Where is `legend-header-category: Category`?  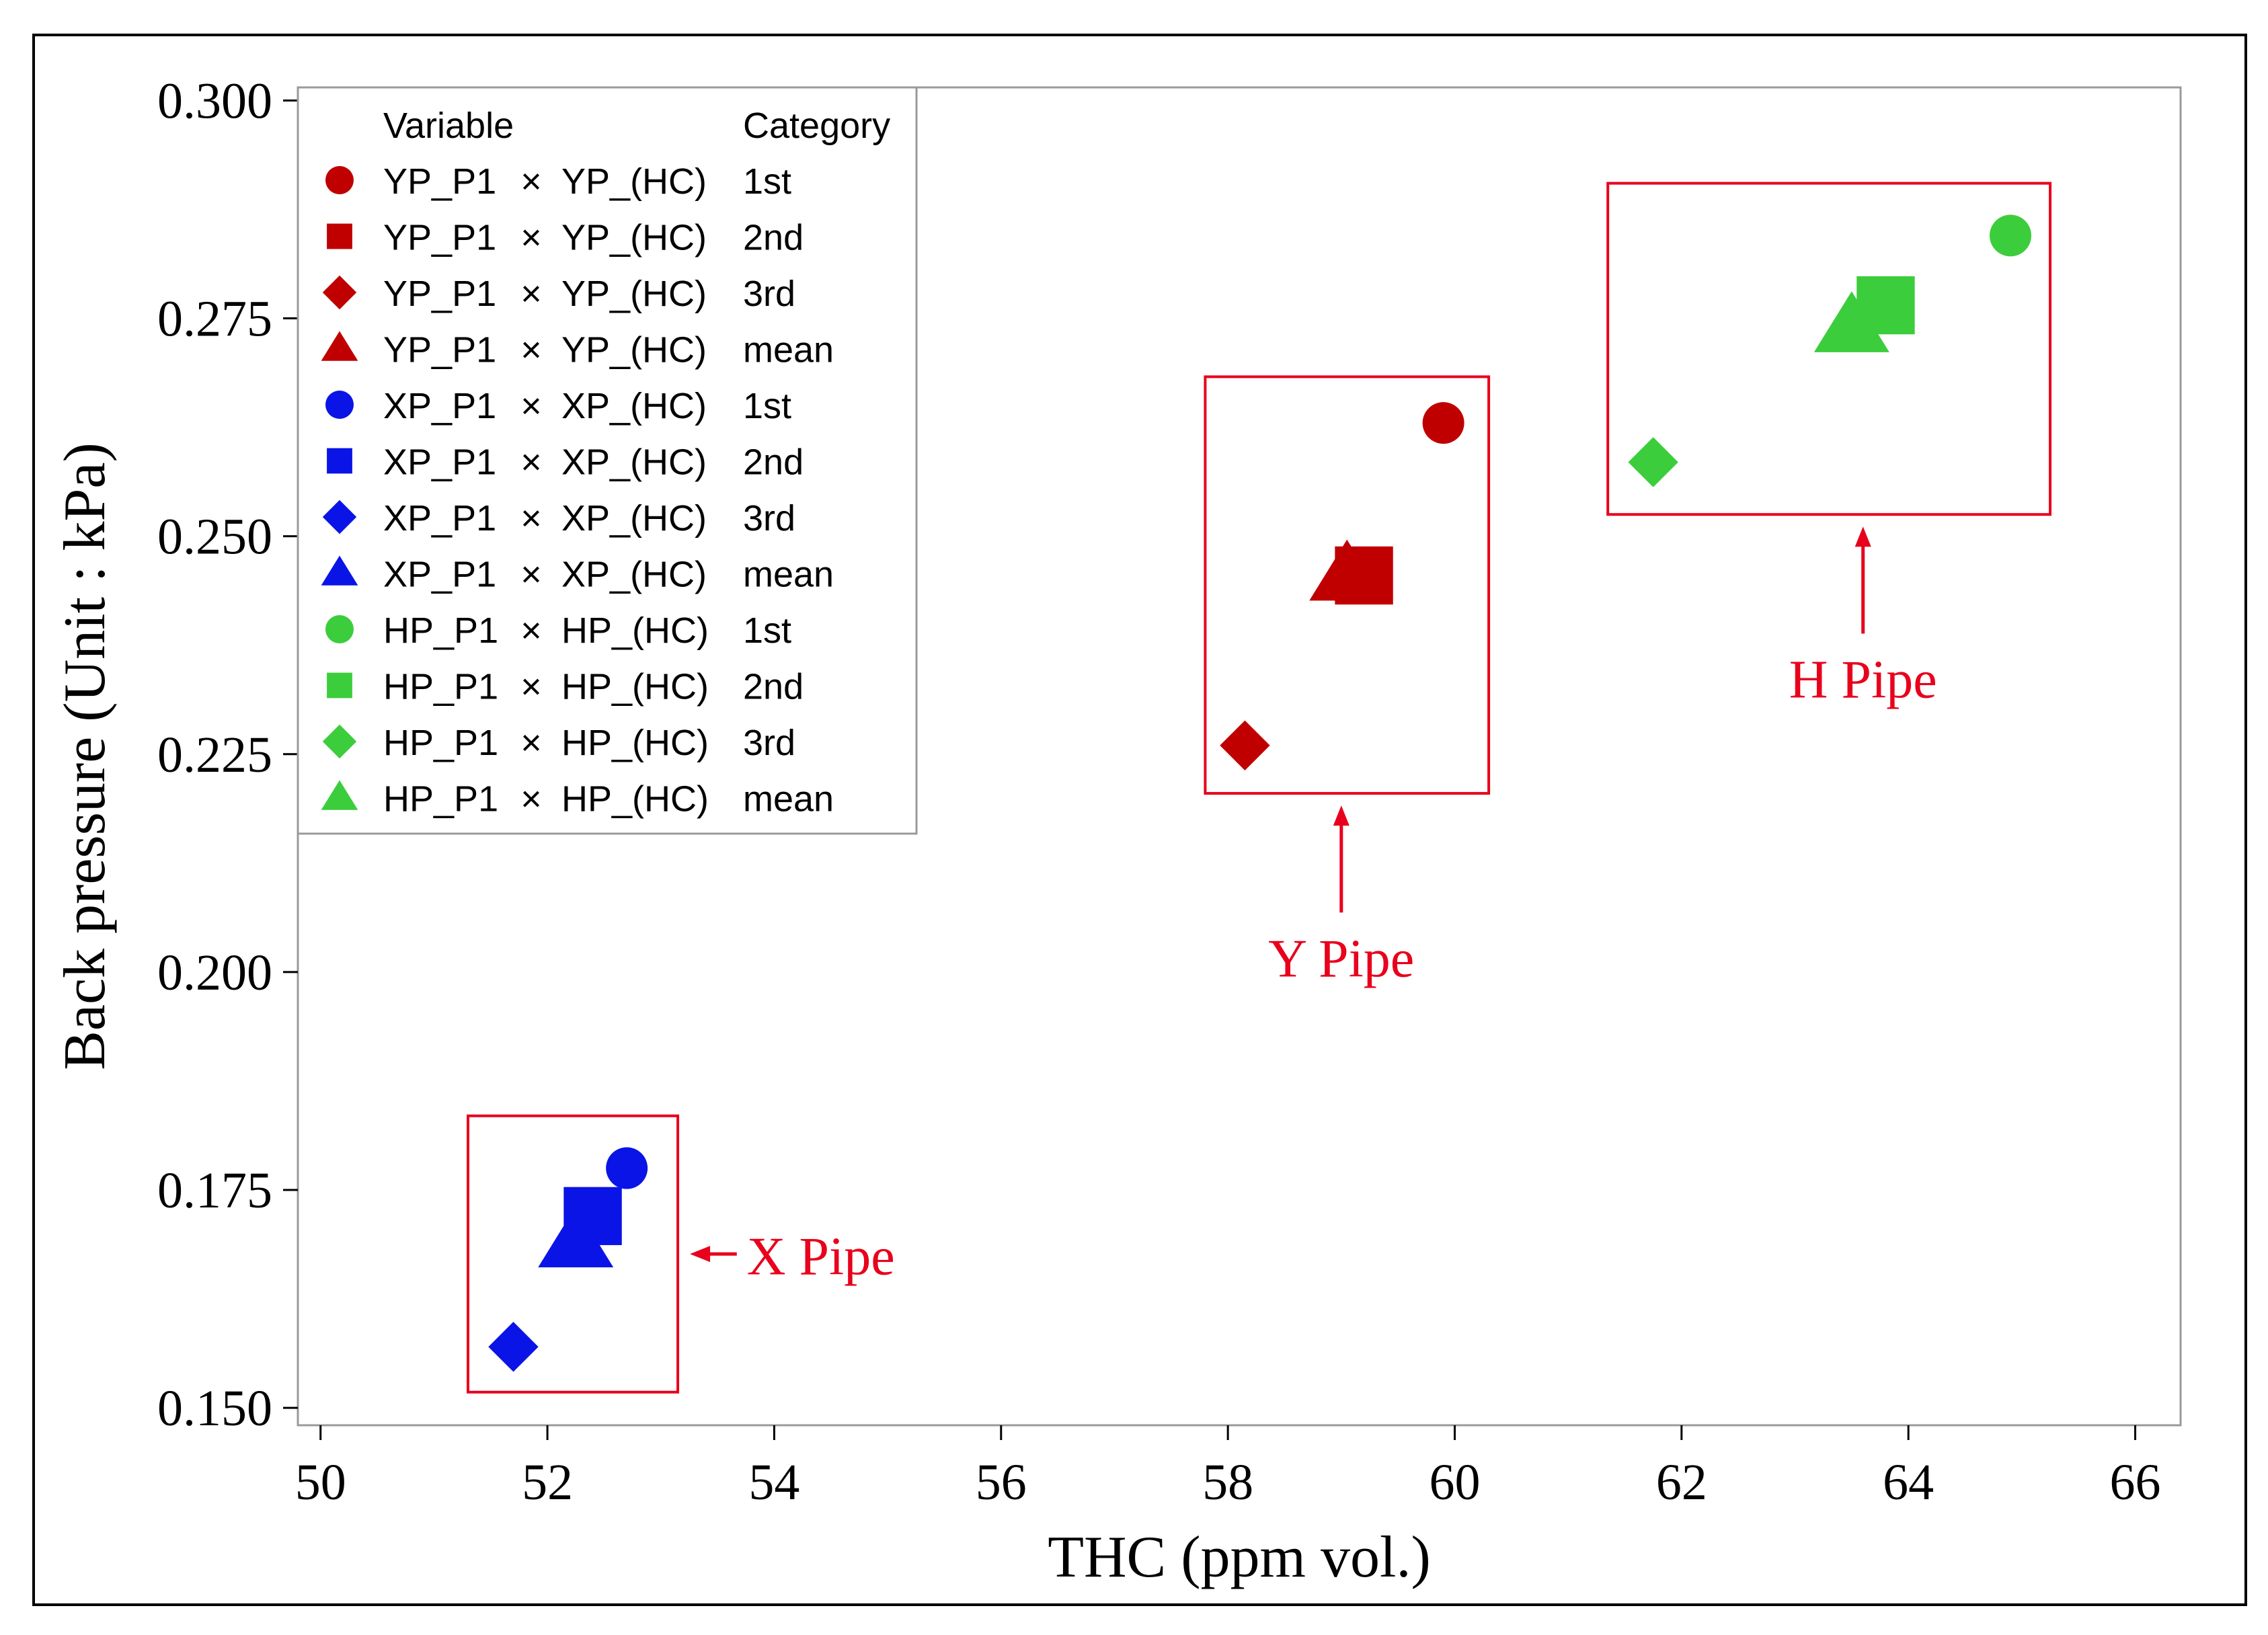
legend-header-category: Category is located at coordinates (816, 126).